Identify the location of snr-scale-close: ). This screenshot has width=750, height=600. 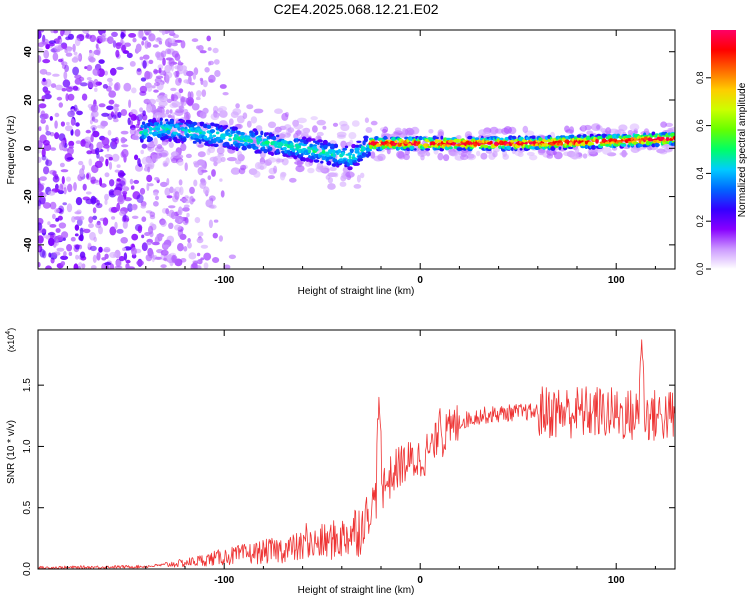
(11, 329).